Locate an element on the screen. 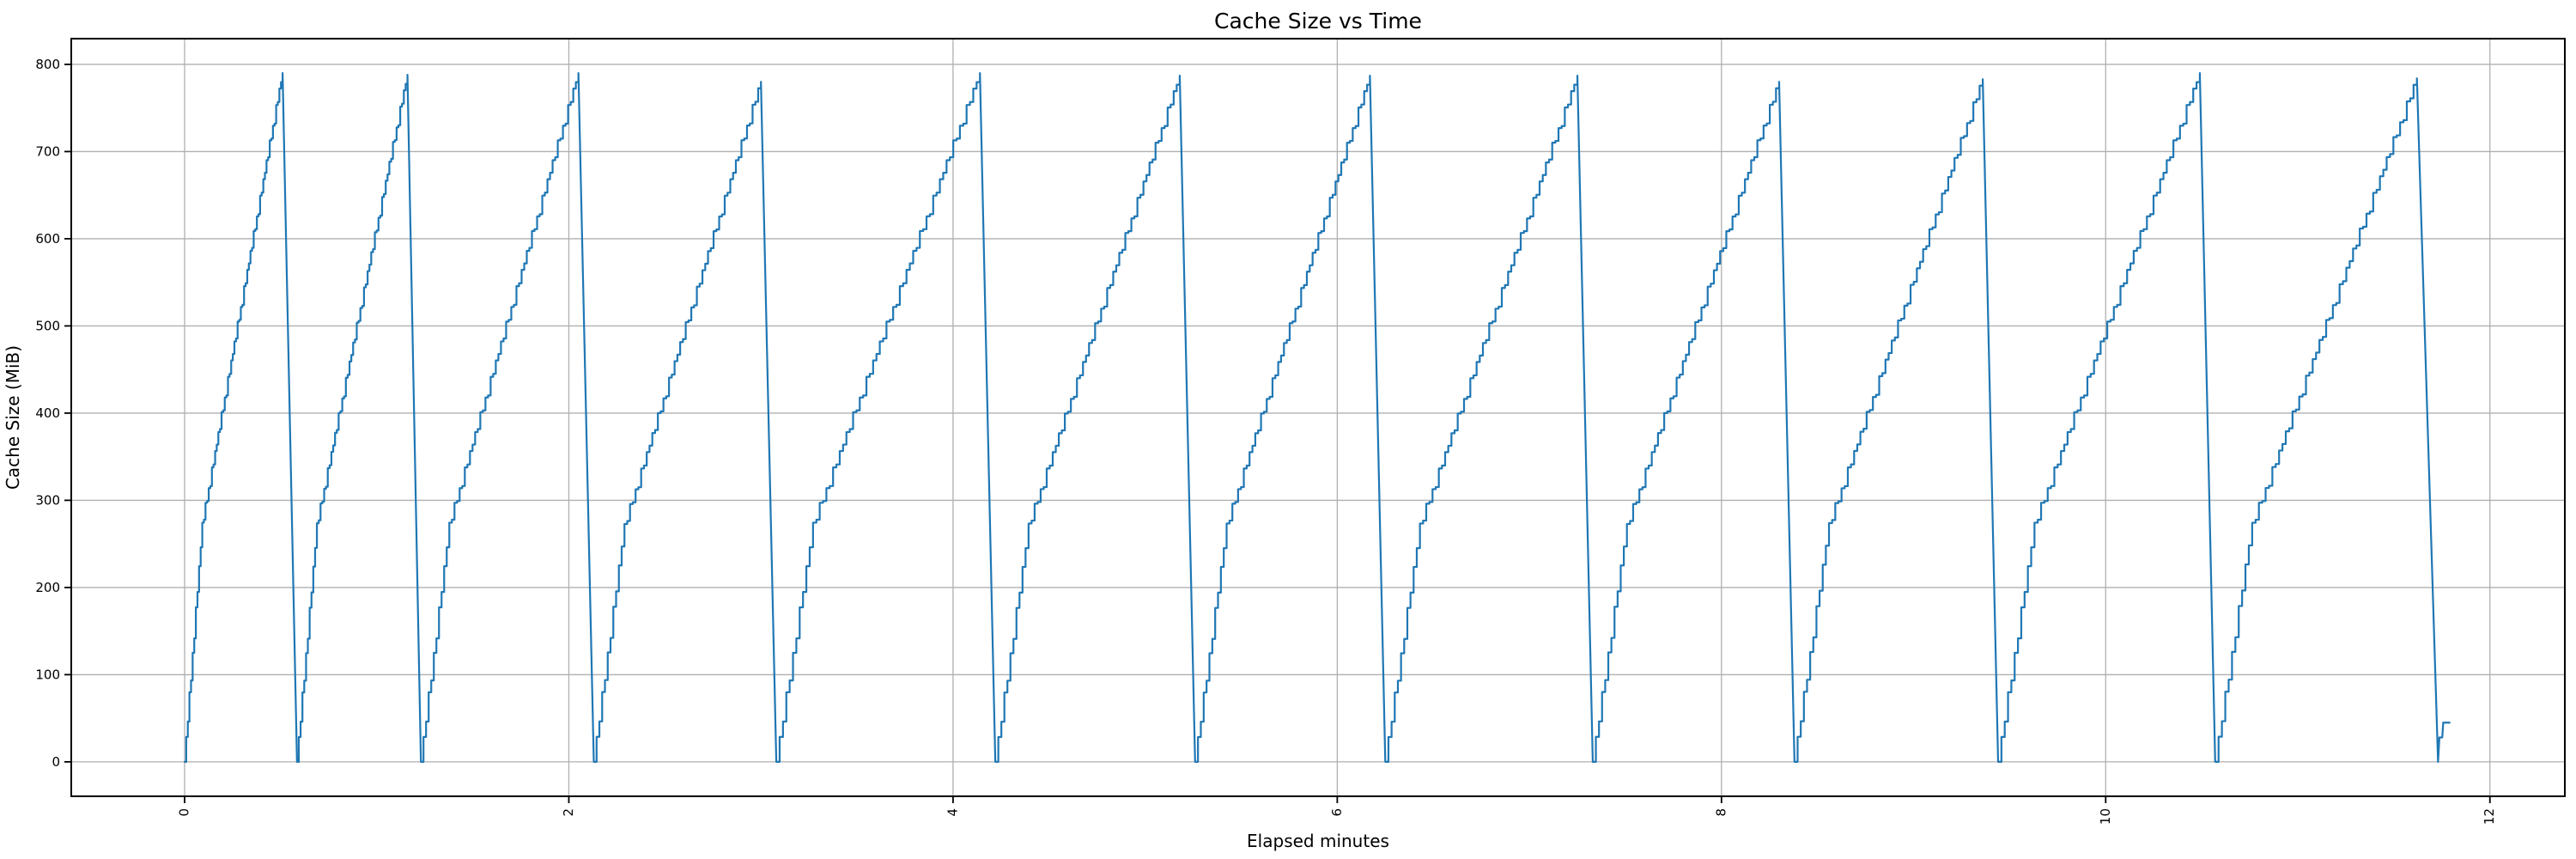 This screenshot has height=859, width=2576. y-tick-label: 500 is located at coordinates (48, 325).